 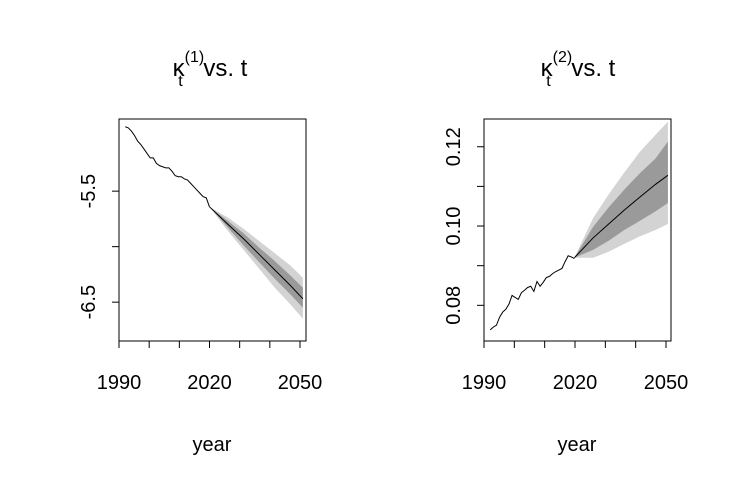 I want to click on x-tick-label-1: 2020, so click(x=209, y=383).